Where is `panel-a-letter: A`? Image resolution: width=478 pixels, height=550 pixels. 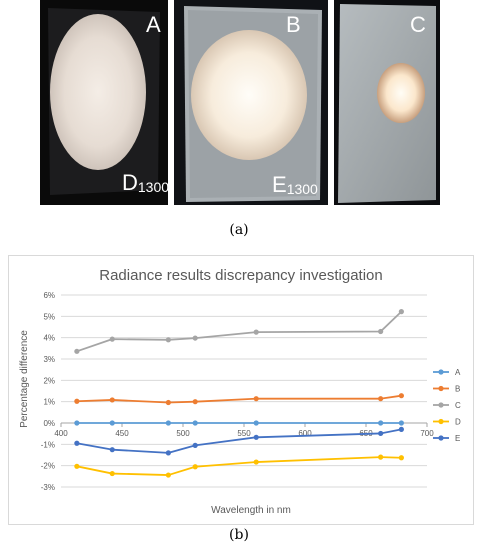 panel-a-letter: A is located at coordinates (153, 24).